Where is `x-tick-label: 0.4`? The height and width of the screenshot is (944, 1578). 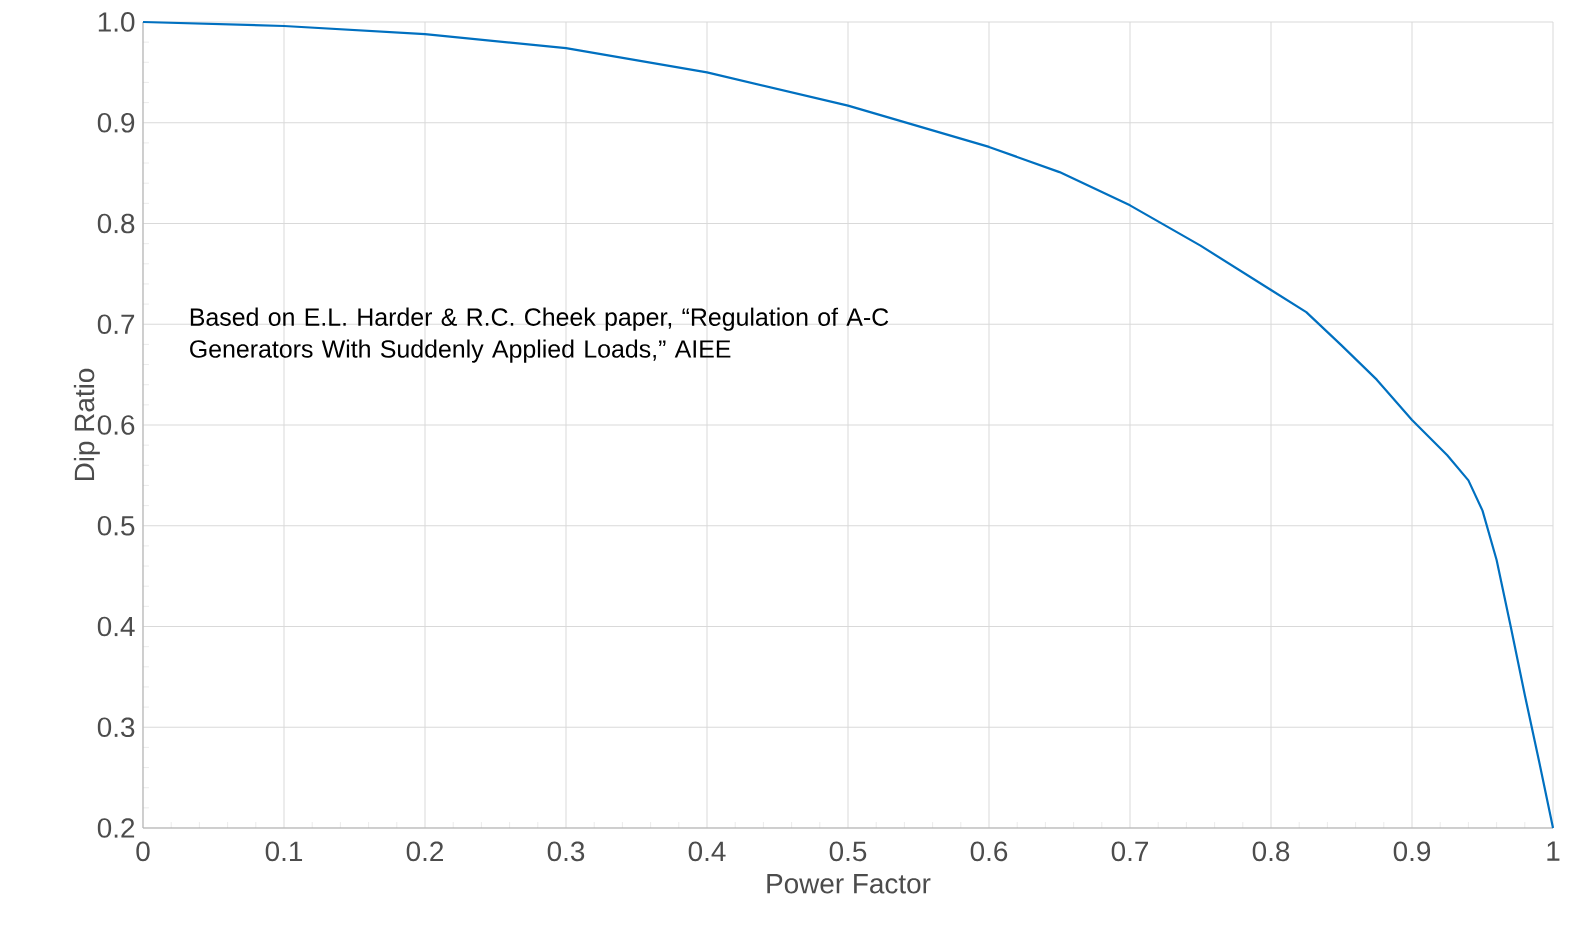
x-tick-label: 0.4 is located at coordinates (707, 851).